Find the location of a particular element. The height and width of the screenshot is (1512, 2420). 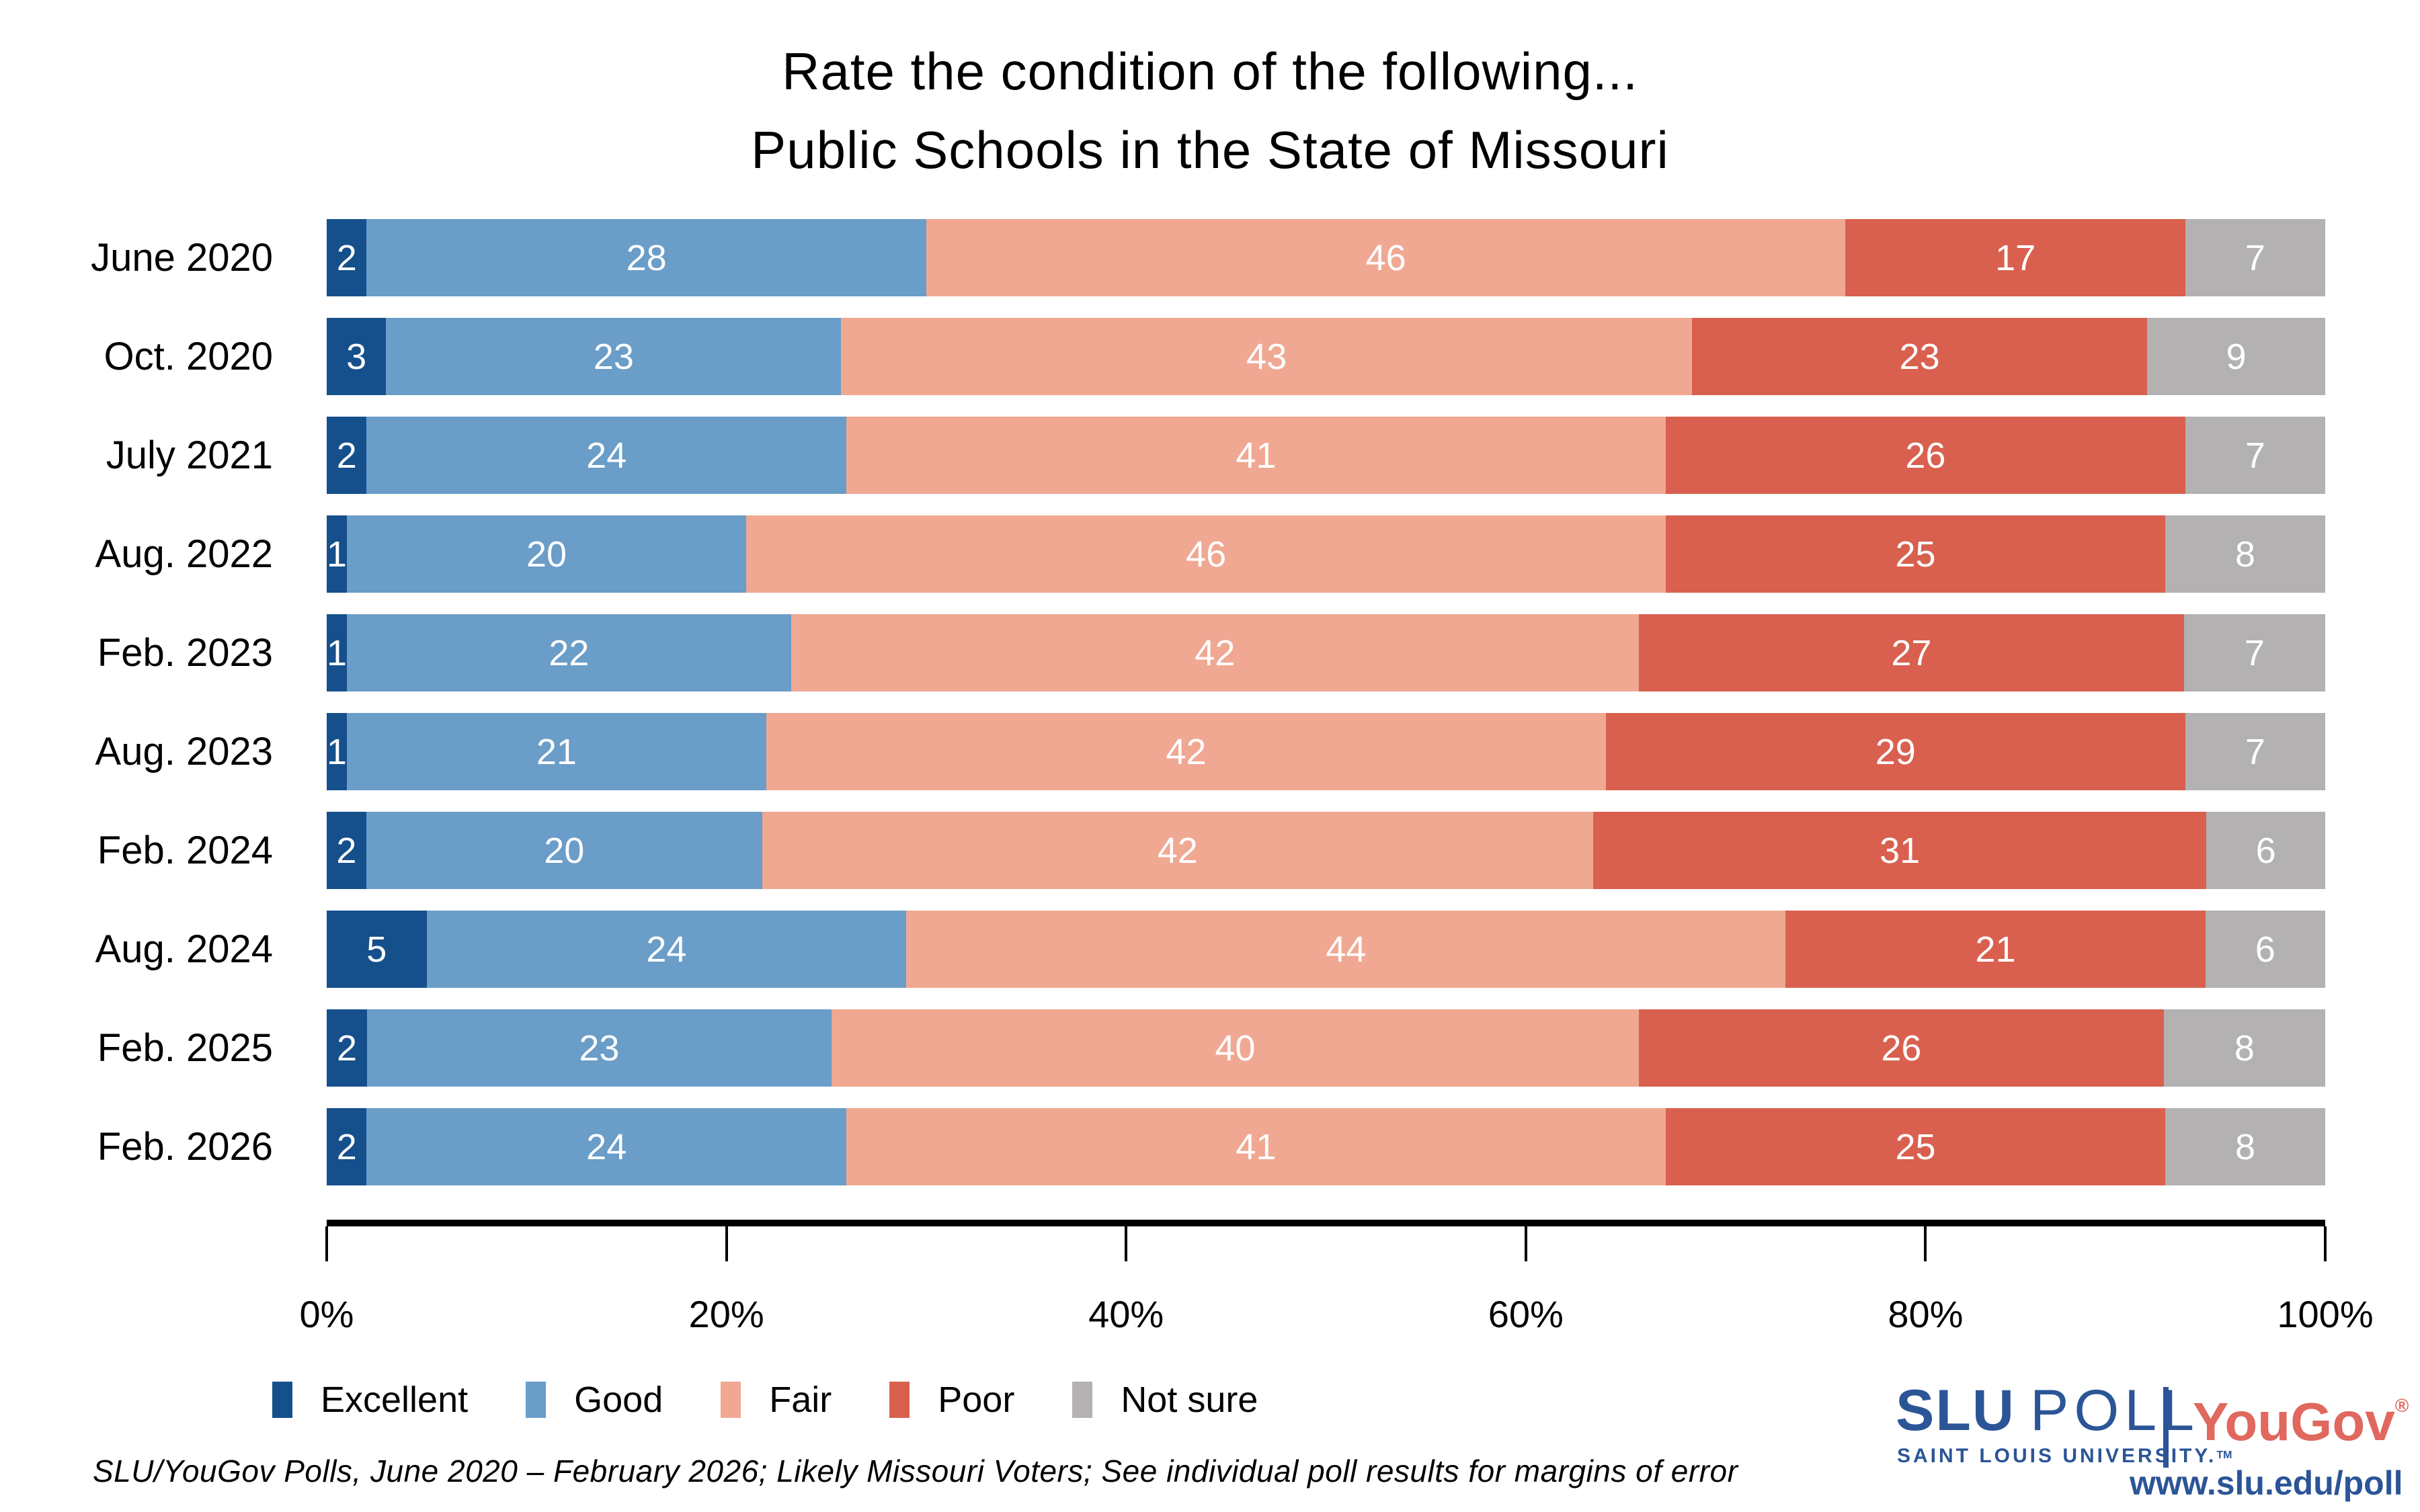

x-axis: 0% 20% 40% 60% 80% 100% is located at coordinates (1337, 1278).